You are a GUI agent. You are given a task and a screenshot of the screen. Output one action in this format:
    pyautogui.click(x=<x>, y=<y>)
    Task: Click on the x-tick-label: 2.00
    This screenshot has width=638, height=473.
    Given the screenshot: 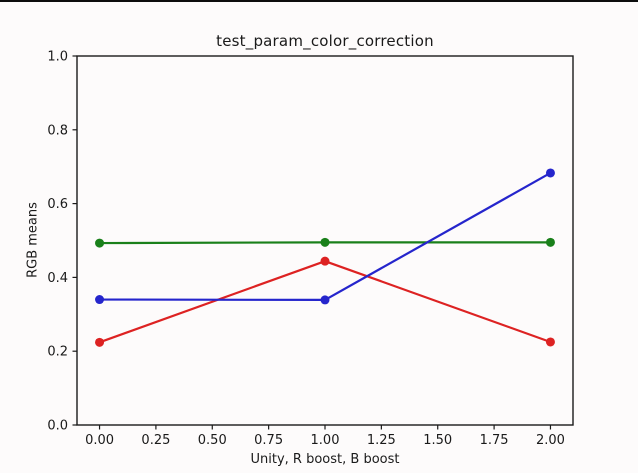 What is the action you would take?
    pyautogui.click(x=550, y=440)
    